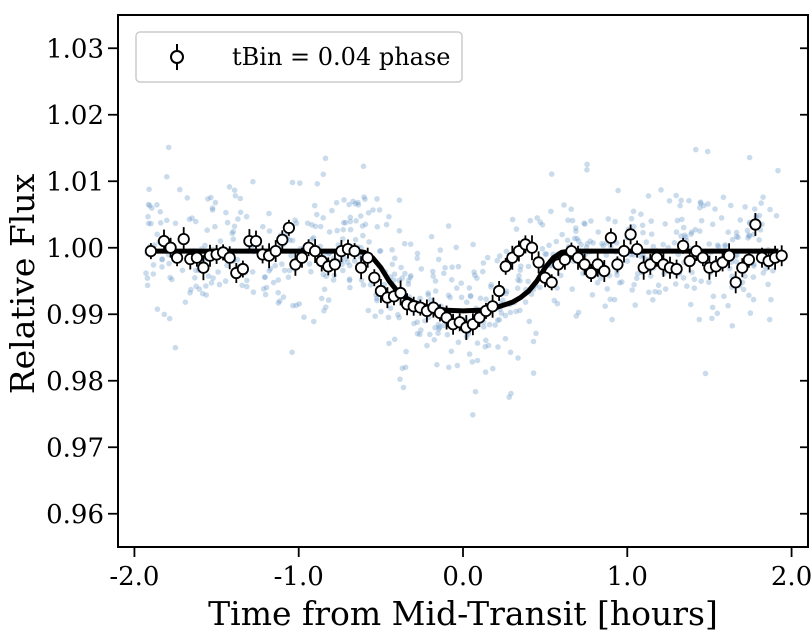  Describe the element at coordinates (299, 577) in the screenshot. I see `x-tick-label: -1.0` at that location.